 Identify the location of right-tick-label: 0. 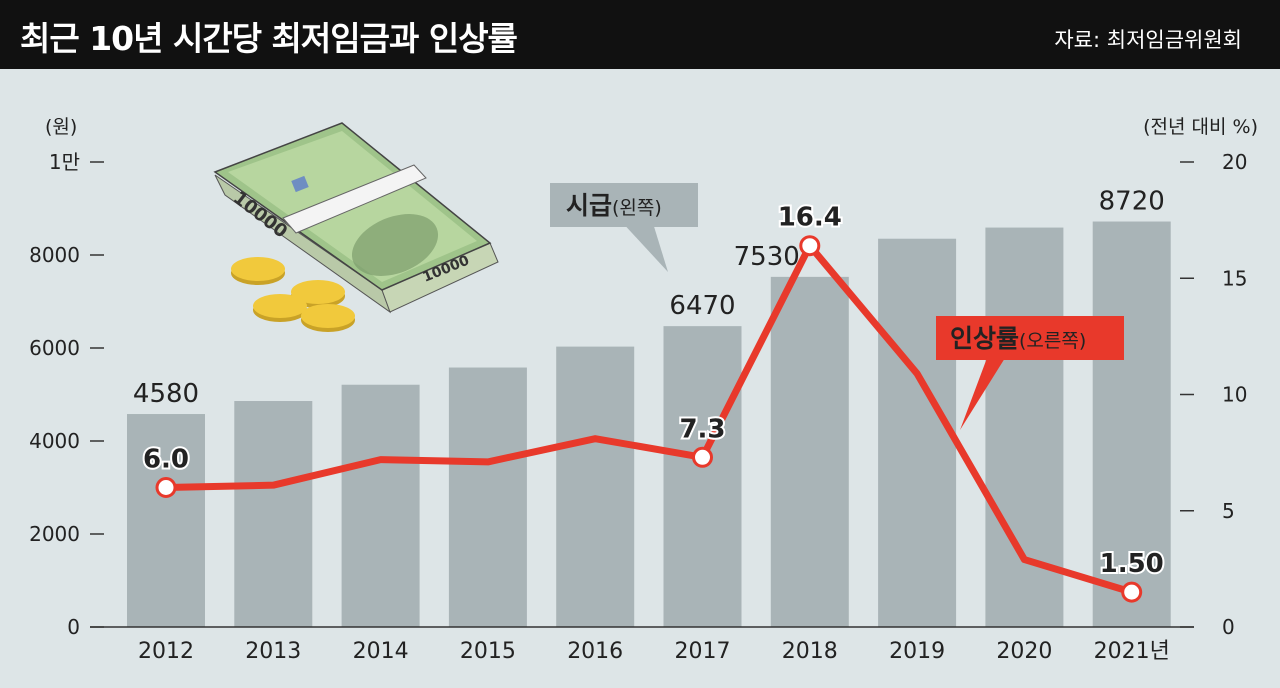
(1228, 627).